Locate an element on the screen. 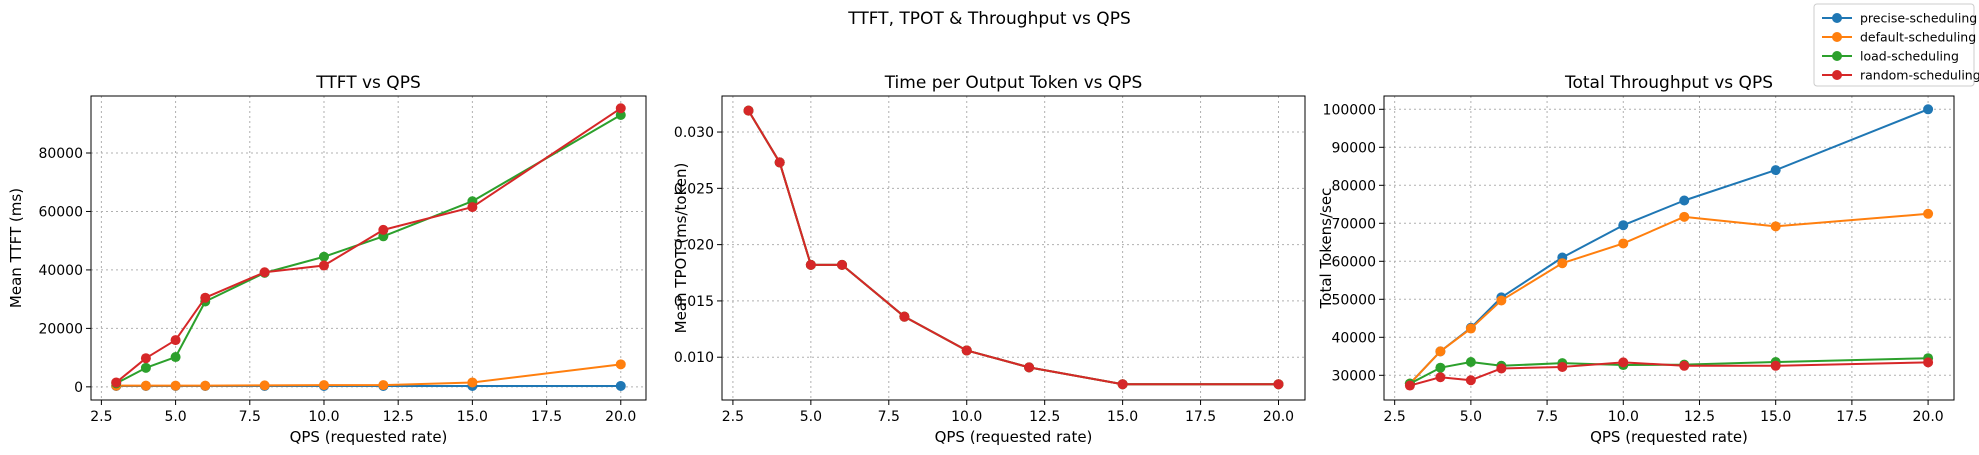 Image resolution: width=1979 pixels, height=455 pixels. throughput-series-default-scheduling is located at coordinates (1669, 298).